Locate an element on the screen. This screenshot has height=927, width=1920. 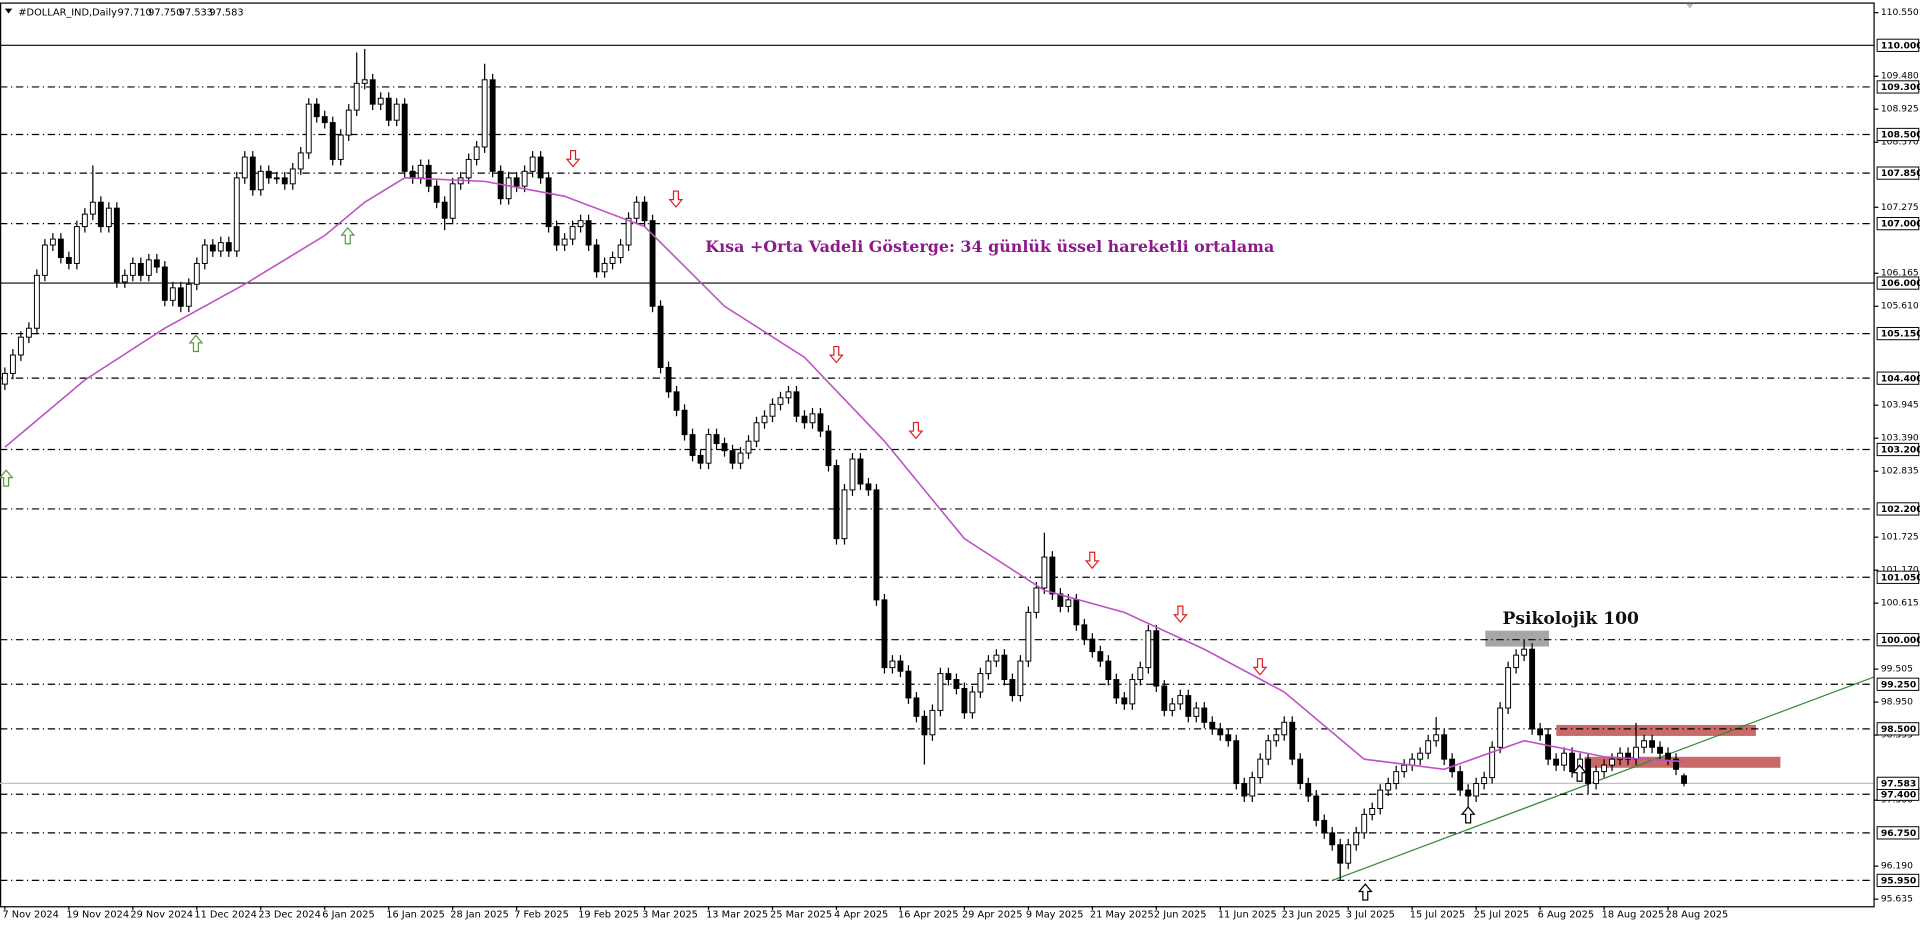
level-label: 102.200 is located at coordinates (1900, 509).